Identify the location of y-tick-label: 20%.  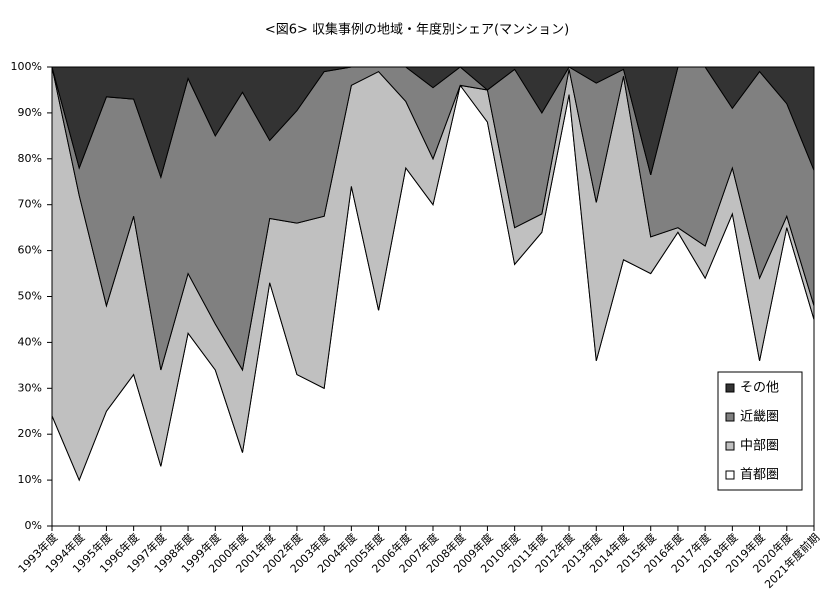
(30, 433).